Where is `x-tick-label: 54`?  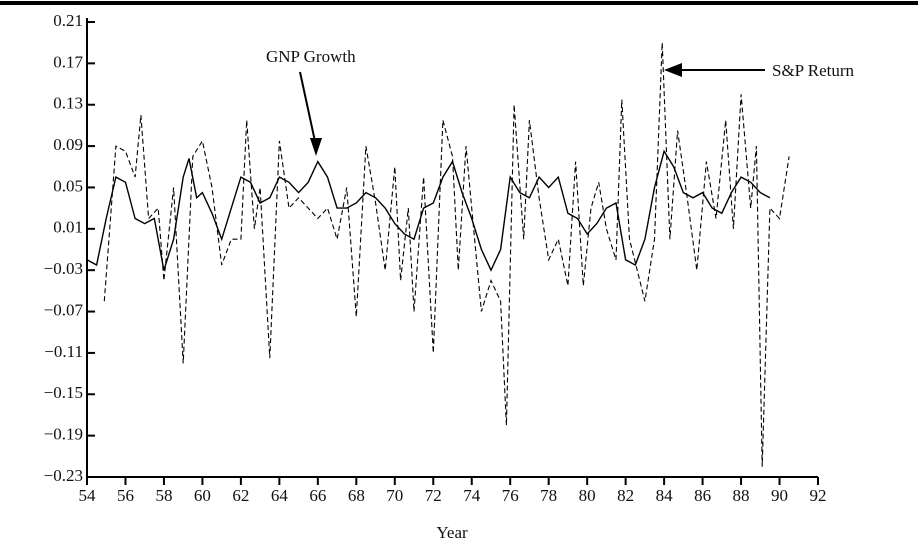
x-tick-label: 54 is located at coordinates (88, 495).